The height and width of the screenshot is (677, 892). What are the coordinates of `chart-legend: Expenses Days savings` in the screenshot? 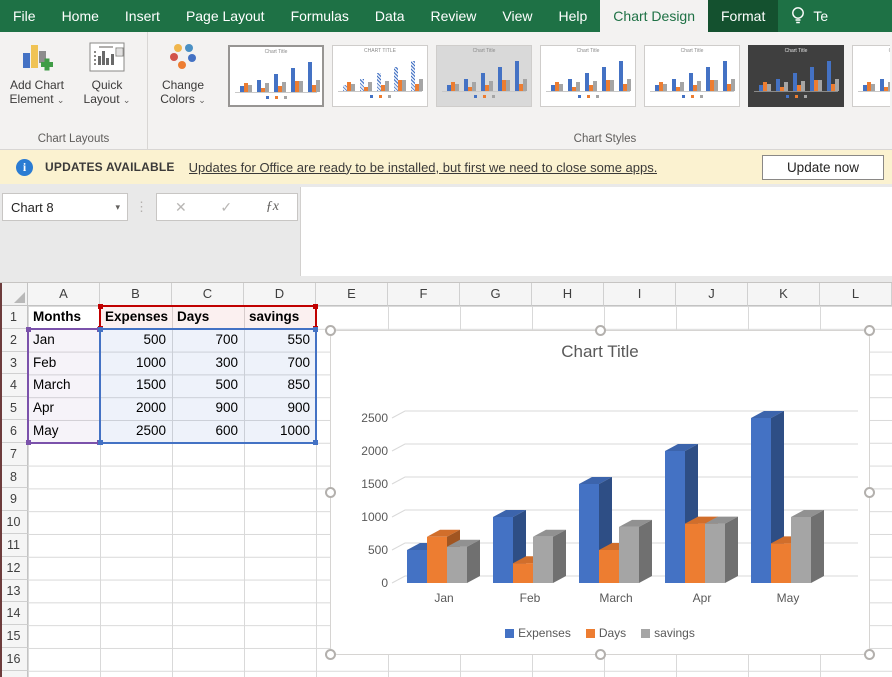 It's located at (600, 633).